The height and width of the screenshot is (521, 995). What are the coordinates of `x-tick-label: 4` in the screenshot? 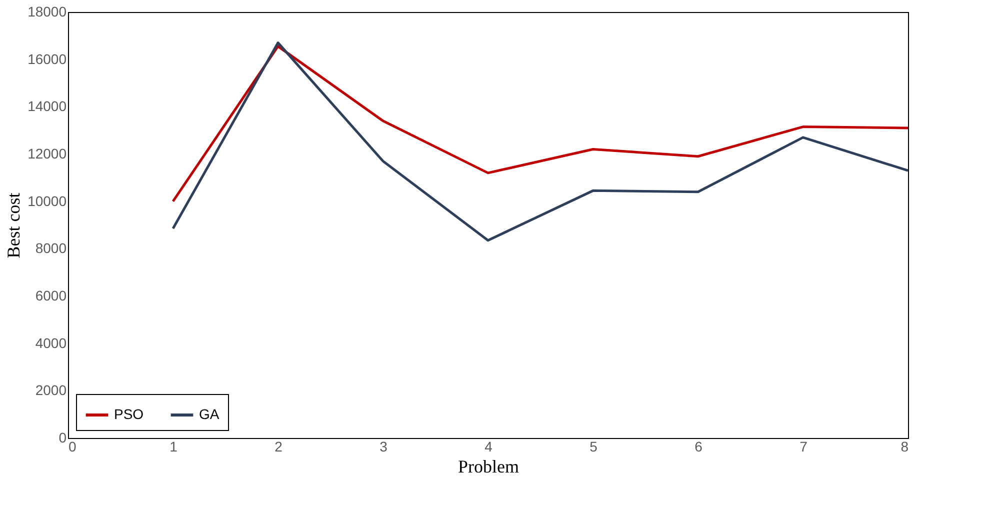 It's located at (488, 446).